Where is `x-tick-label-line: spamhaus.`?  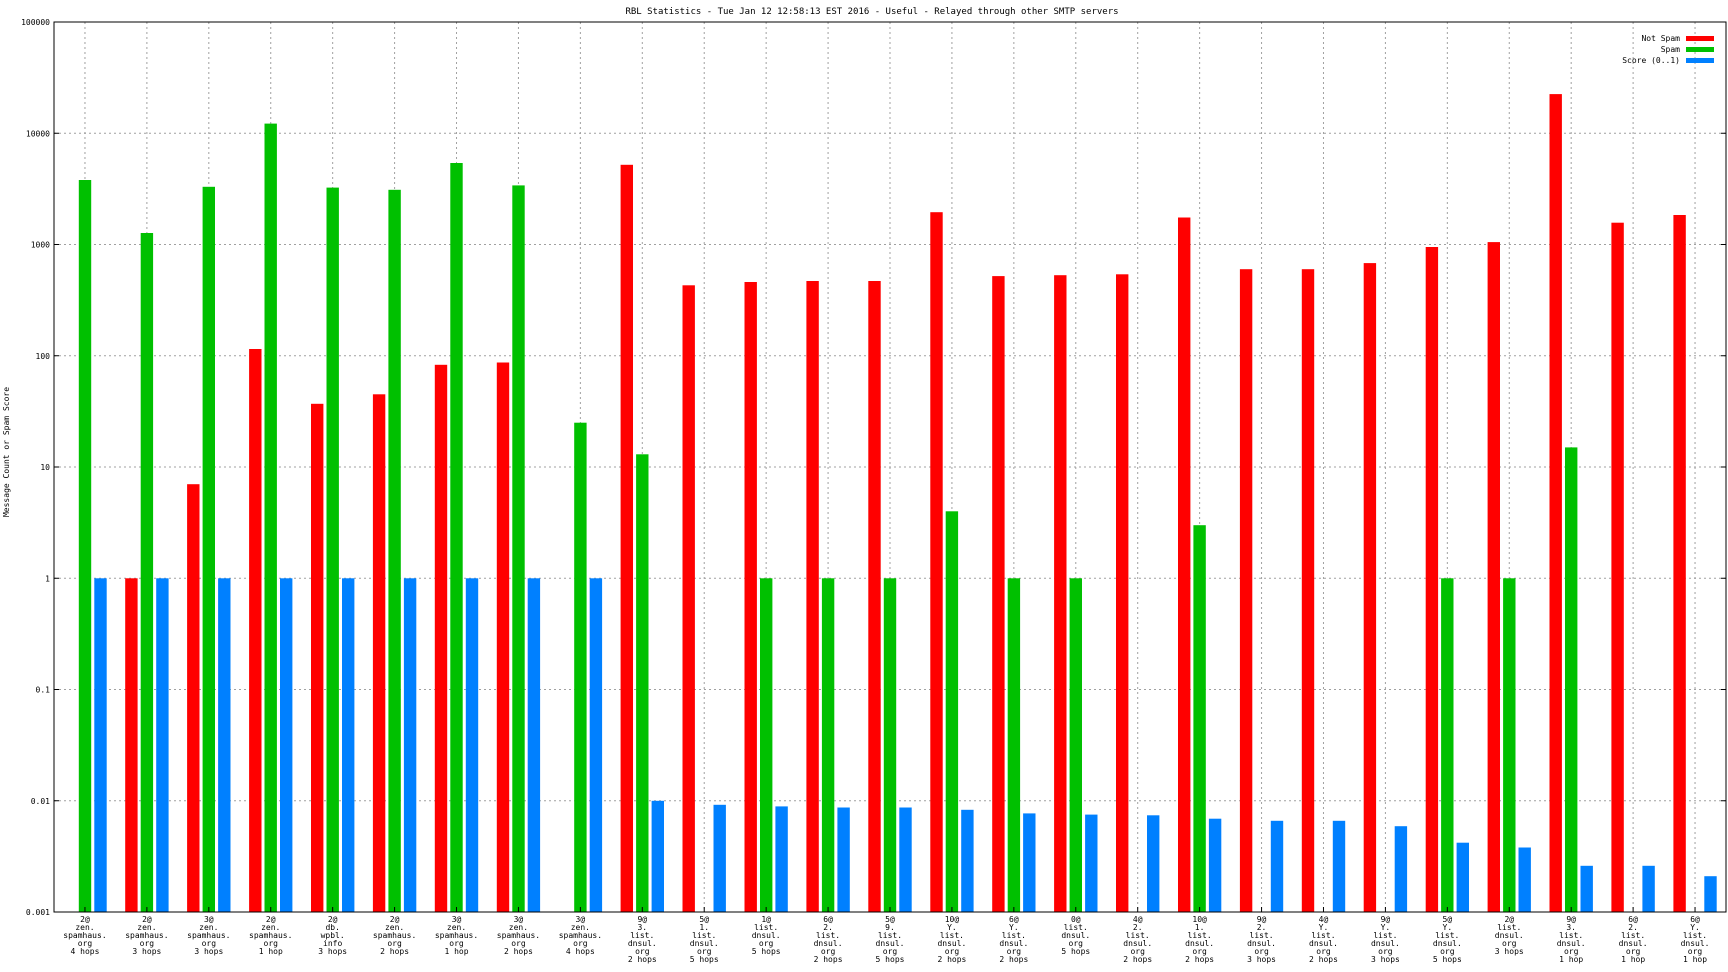
x-tick-label-line: spamhaus. is located at coordinates (456, 935).